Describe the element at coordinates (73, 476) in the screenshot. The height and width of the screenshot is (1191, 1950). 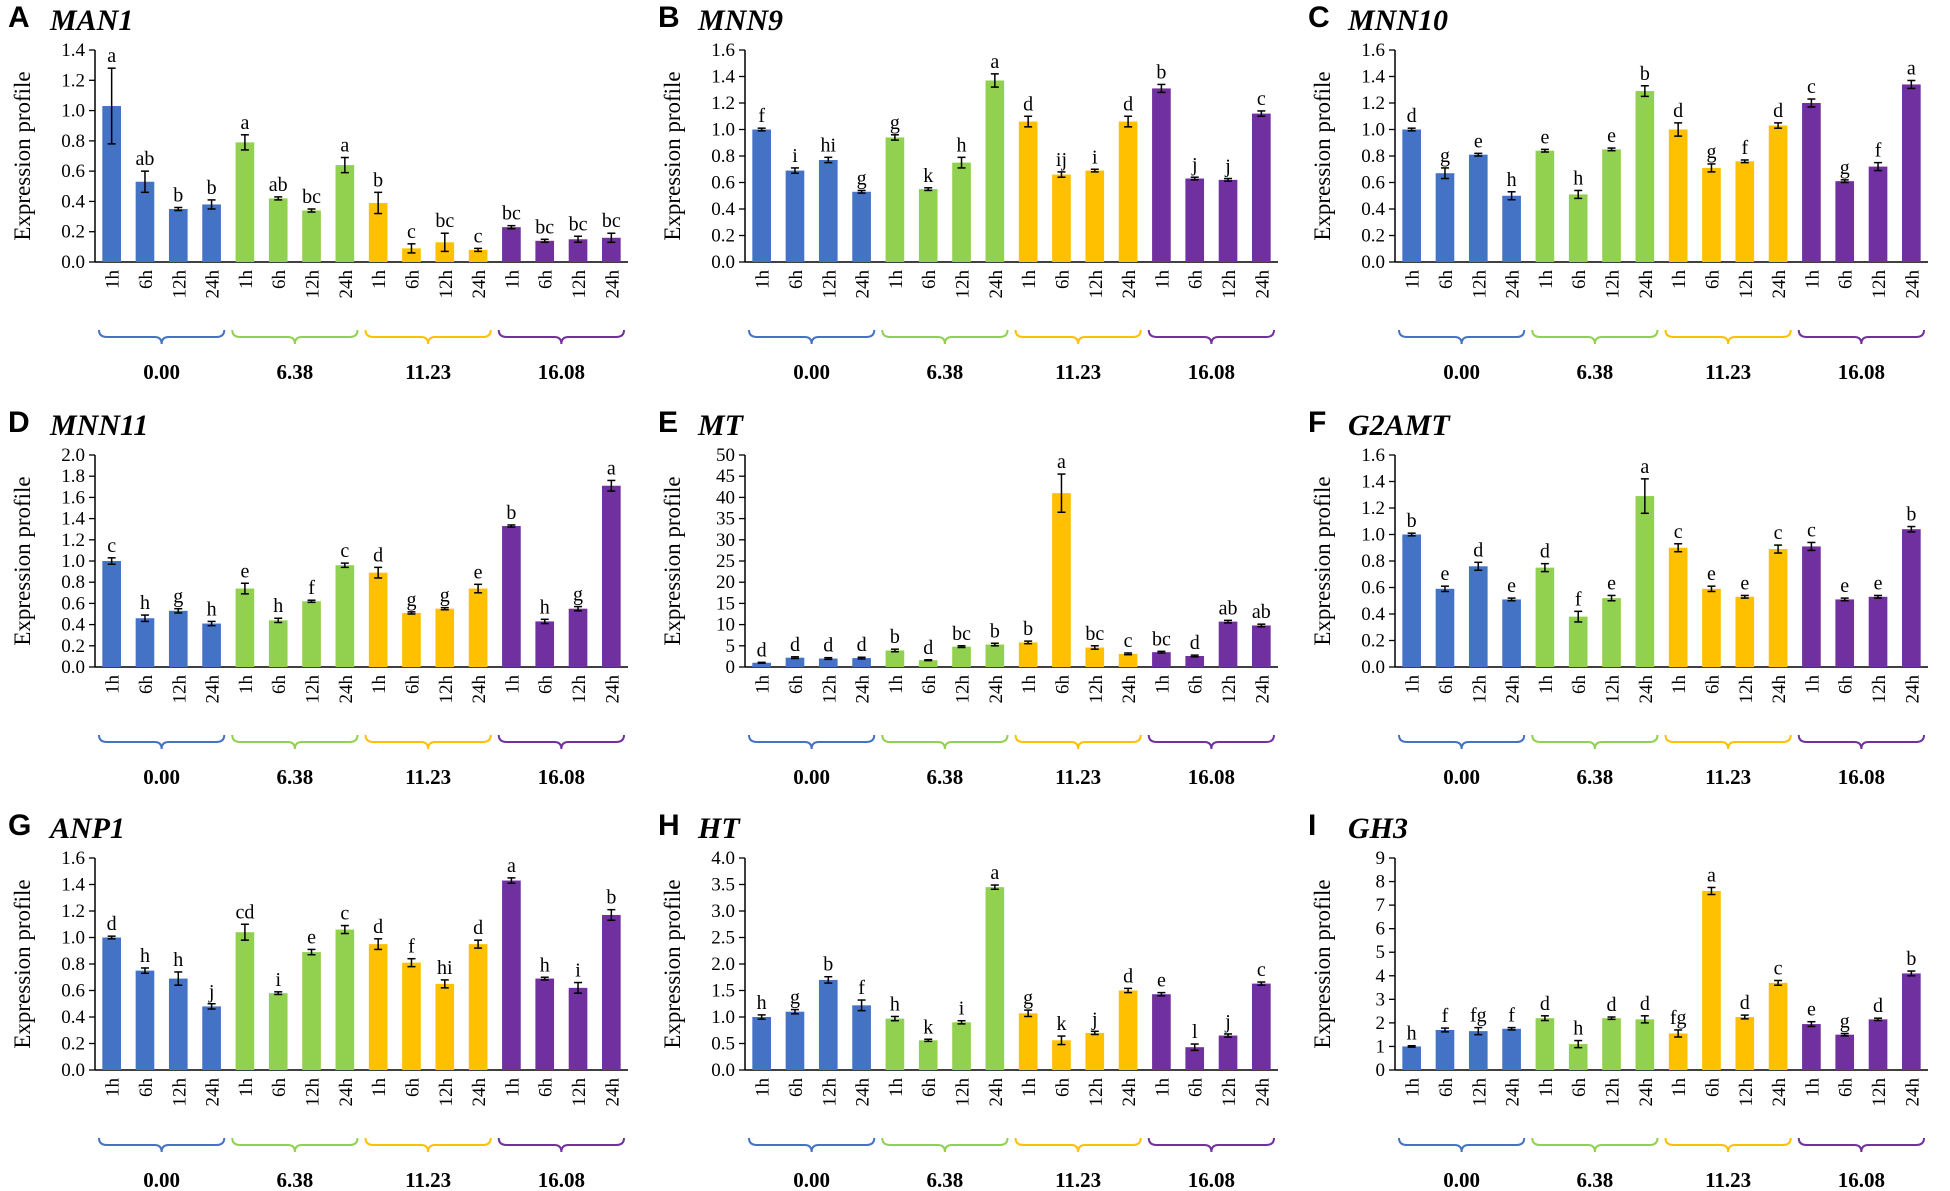
I see `y-tick-label: 1.8` at that location.